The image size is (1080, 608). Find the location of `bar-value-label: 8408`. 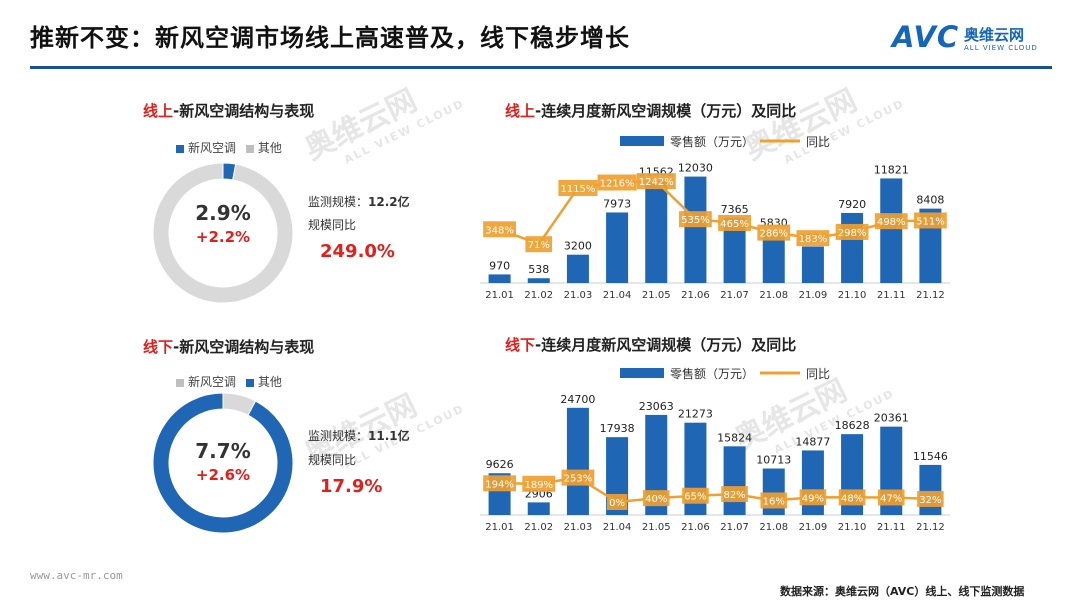

bar-value-label: 8408 is located at coordinates (930, 200).